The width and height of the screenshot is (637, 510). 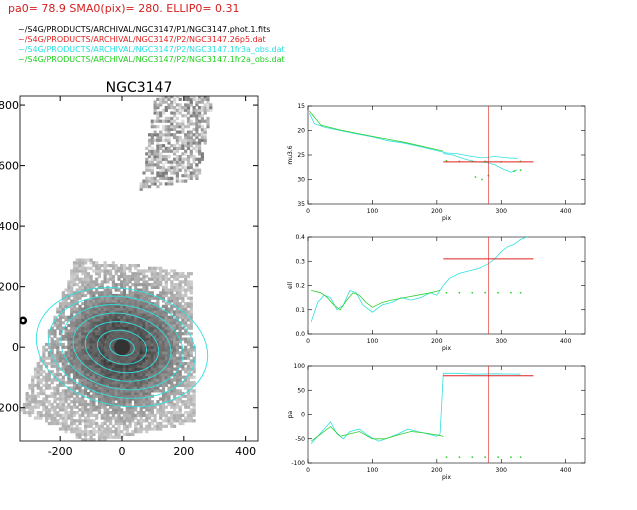 What do you see at coordinates (566, 341) in the screenshot?
I see `profile-ell-xtick-label: 400` at bounding box center [566, 341].